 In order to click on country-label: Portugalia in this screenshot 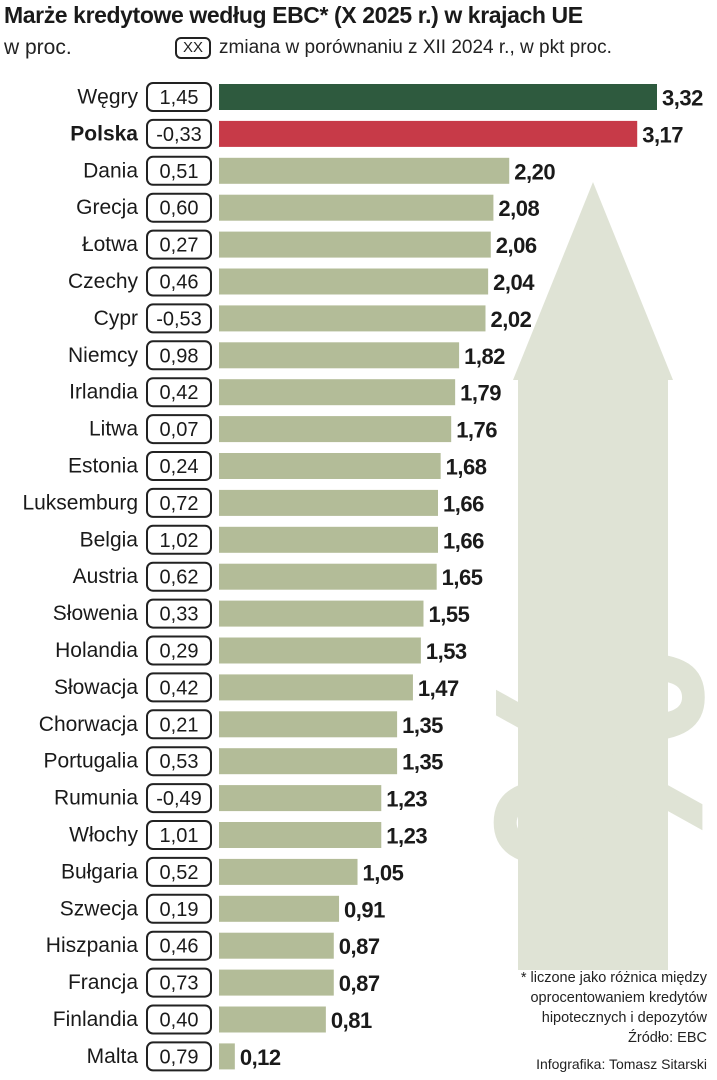, I will do `click(90, 761)`.